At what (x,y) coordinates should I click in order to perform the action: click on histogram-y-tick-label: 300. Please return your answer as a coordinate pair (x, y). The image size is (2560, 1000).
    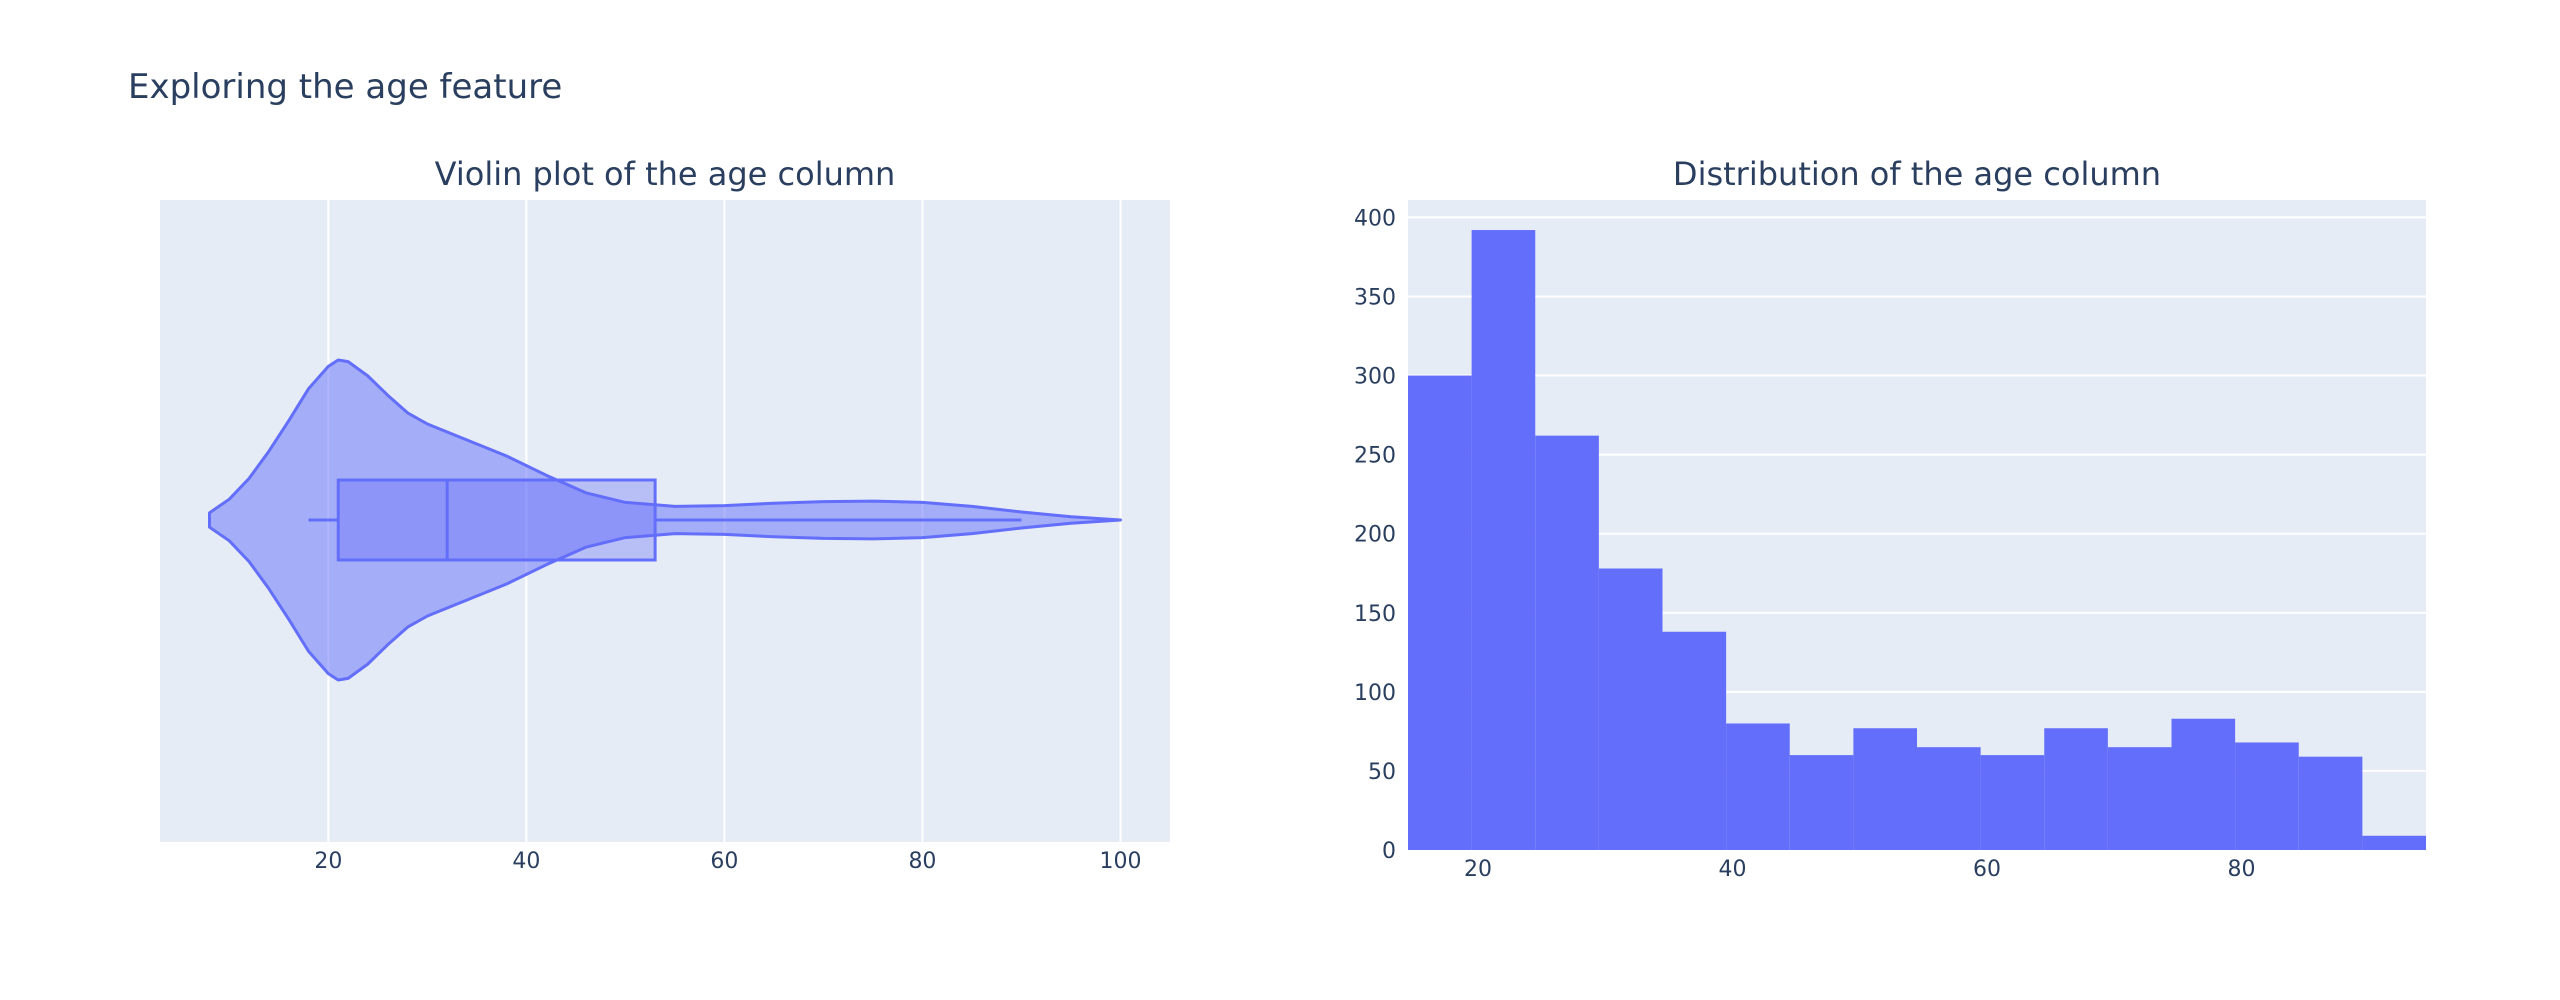
    Looking at the image, I should click on (1375, 377).